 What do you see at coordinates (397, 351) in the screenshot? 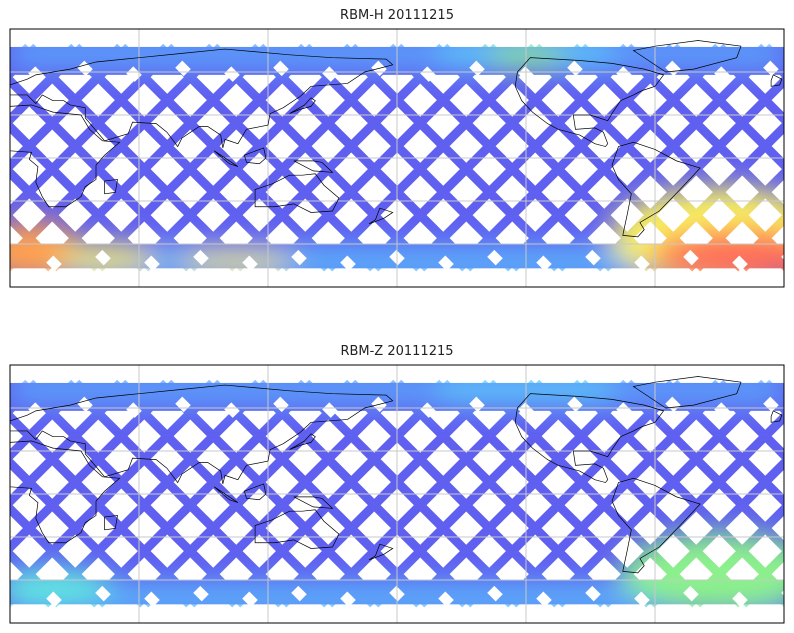
I see `map-title-rbm-z: RBM-Z 20111215` at bounding box center [397, 351].